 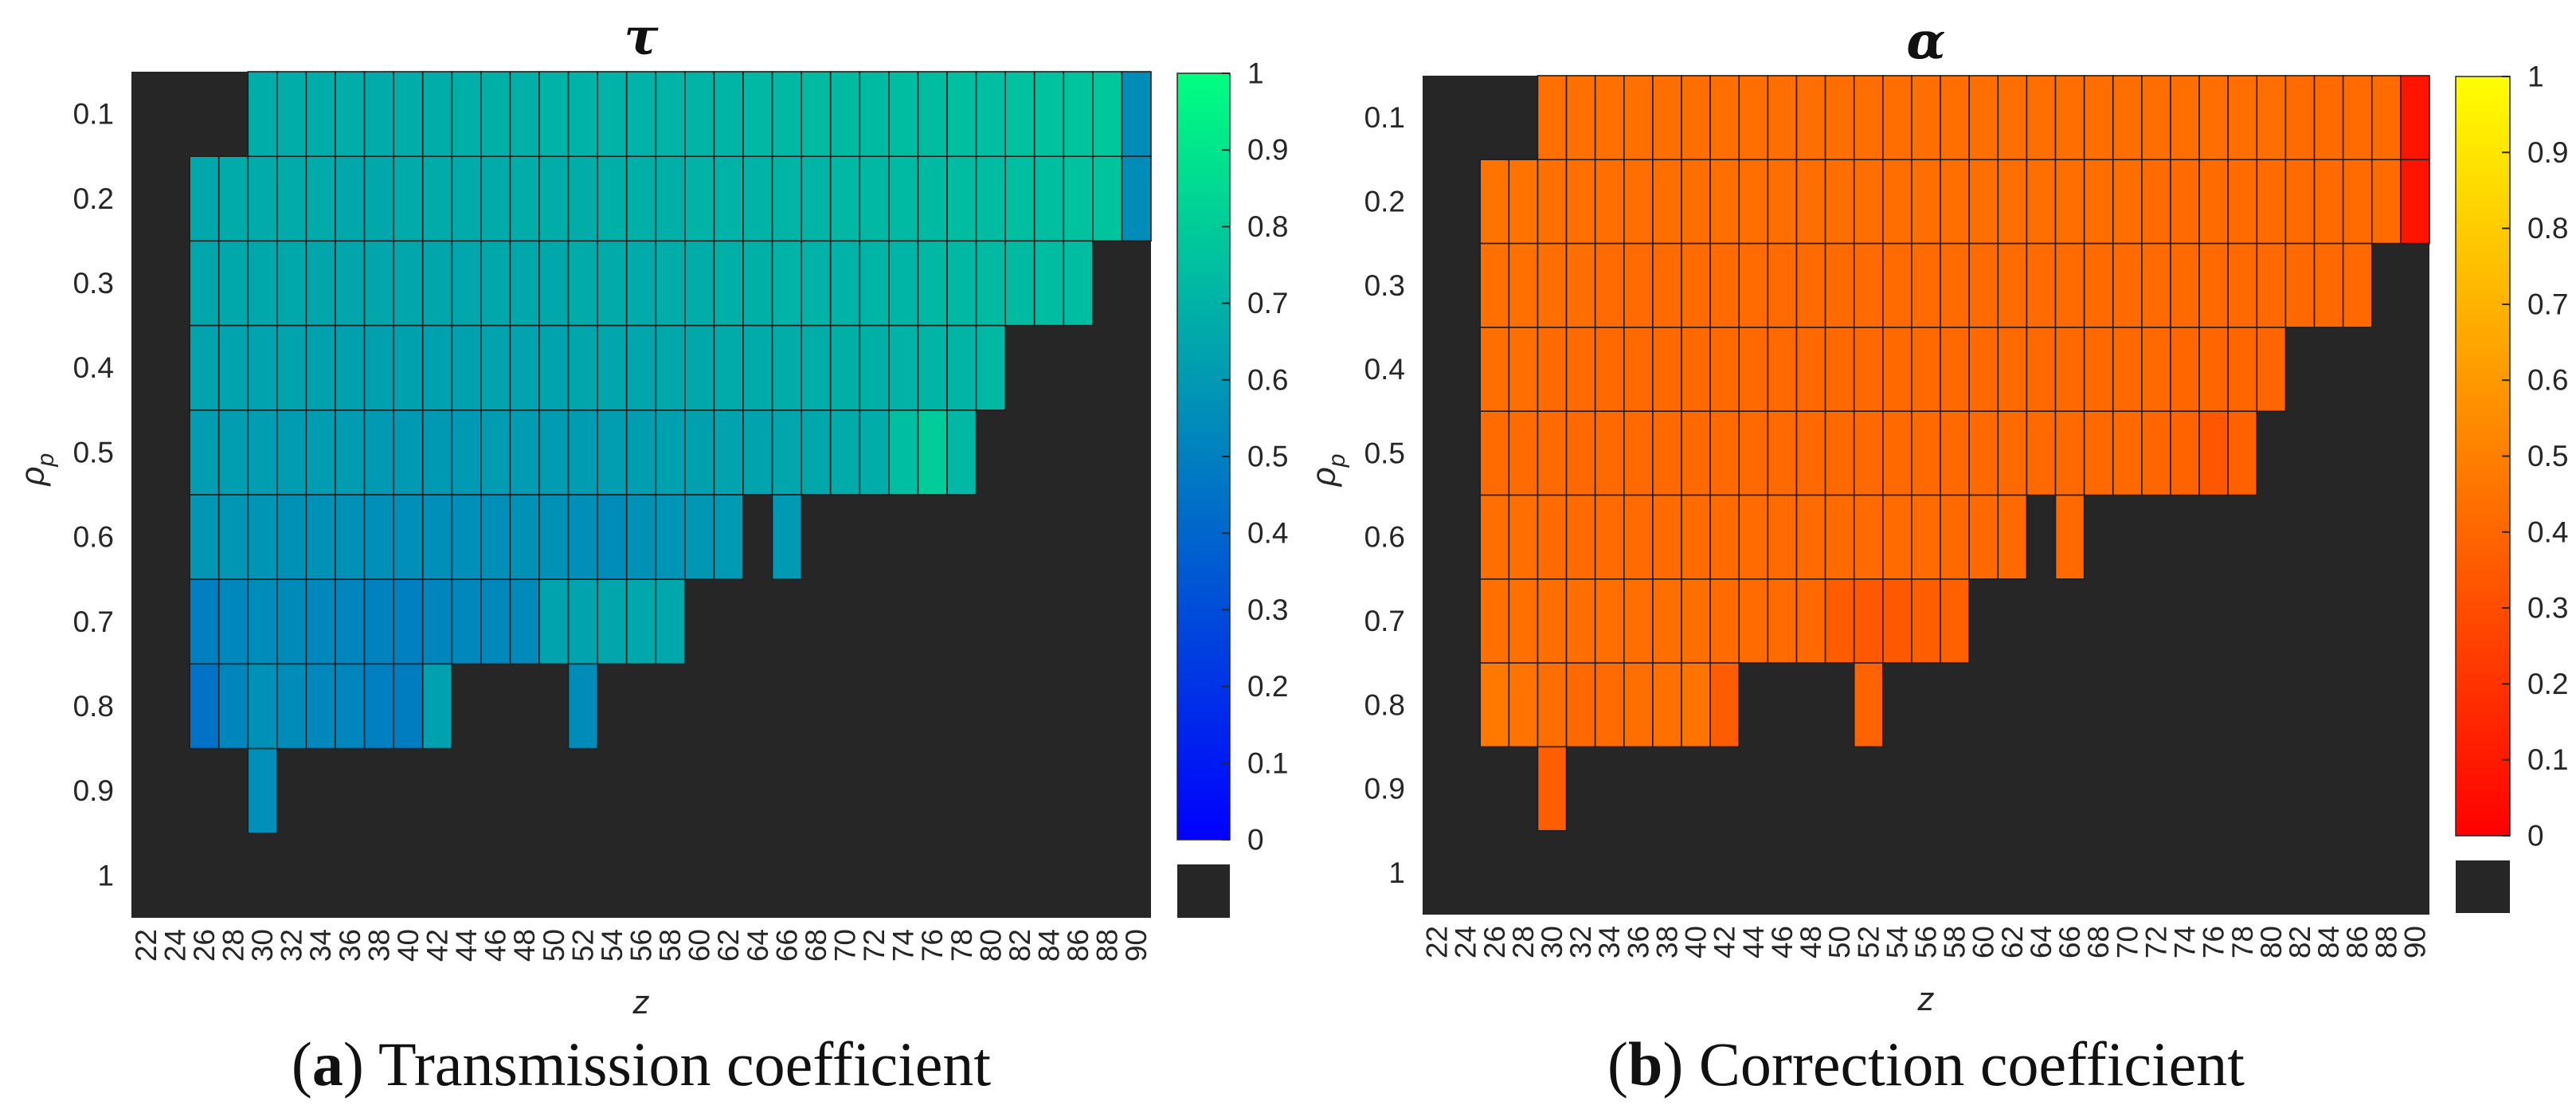 What do you see at coordinates (2535, 836) in the screenshot?
I see `colorbar-tick-label: 0` at bounding box center [2535, 836].